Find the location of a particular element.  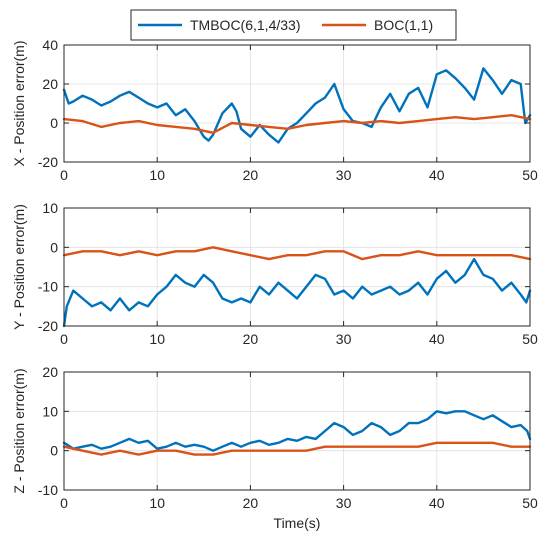

y-axis-label: Z - Position error(m) is located at coordinates (19, 430).